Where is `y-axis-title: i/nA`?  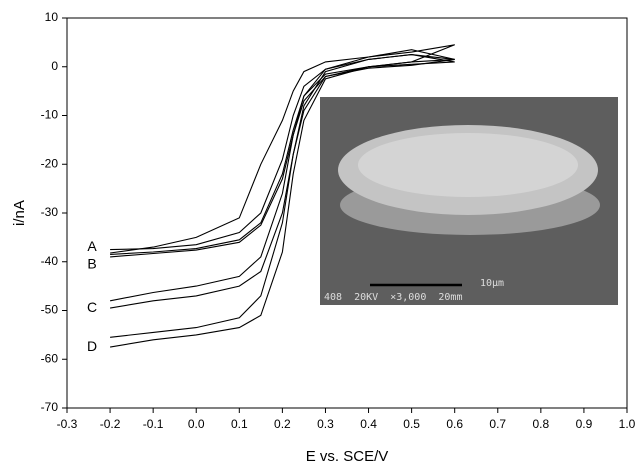 y-axis-title: i/nA is located at coordinates (19, 213).